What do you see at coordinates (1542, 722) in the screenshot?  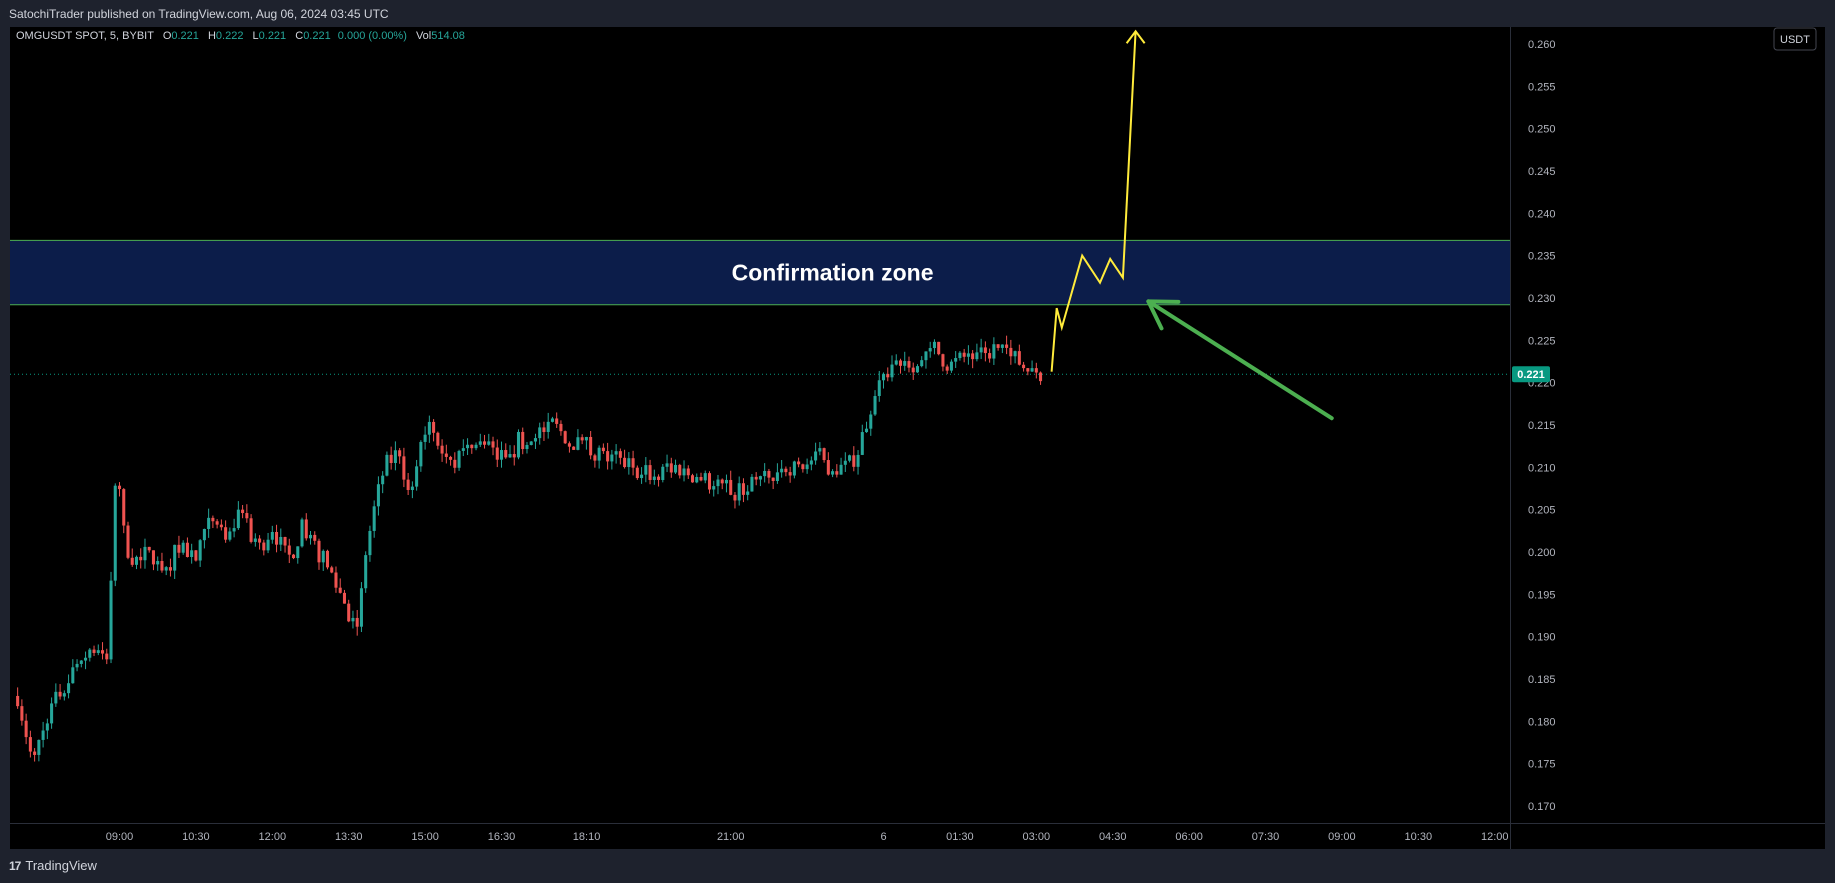 I see `y-tick-label: 0.180` at bounding box center [1542, 722].